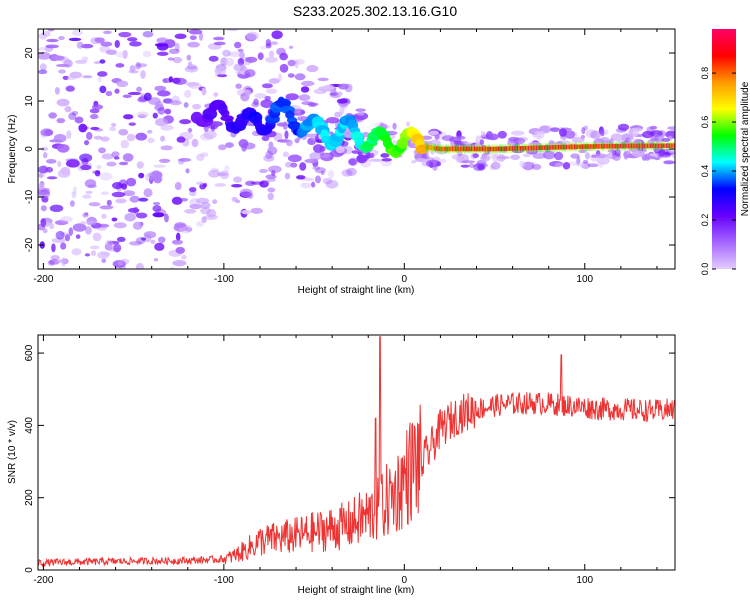 The width and height of the screenshot is (750, 600). Describe the element at coordinates (705, 171) in the screenshot. I see `colorbar-tick-label: 0.4` at that location.